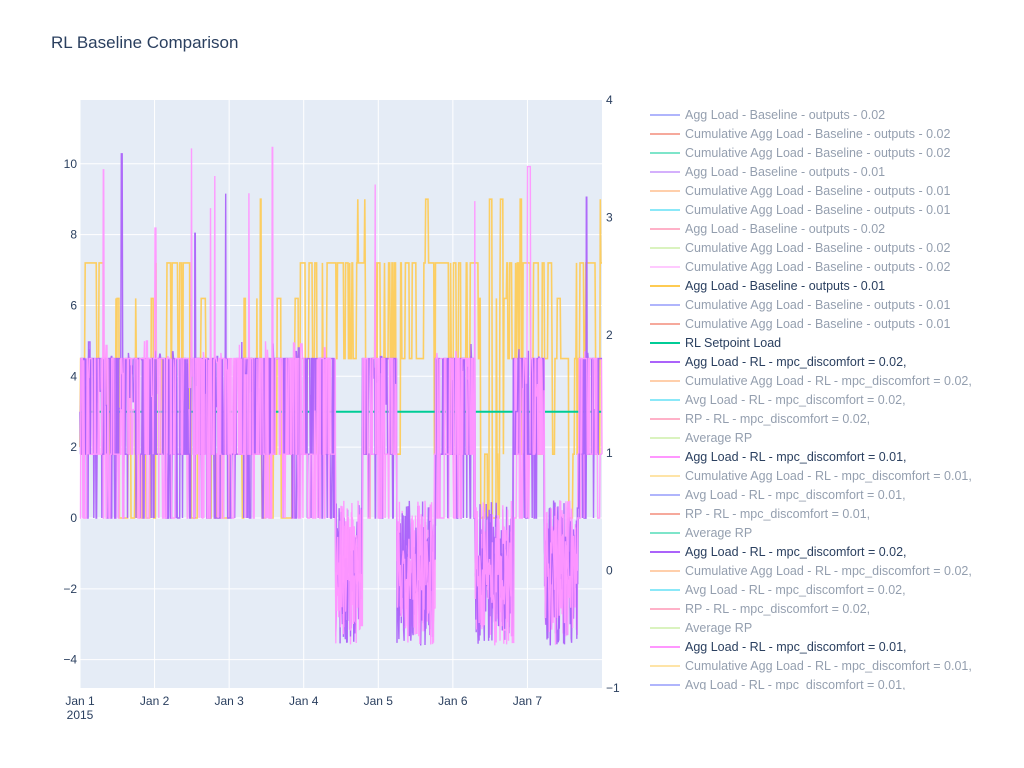 This screenshot has width=1024, height=768. What do you see at coordinates (73, 235) in the screenshot?
I see `y-tick-label: 8` at bounding box center [73, 235].